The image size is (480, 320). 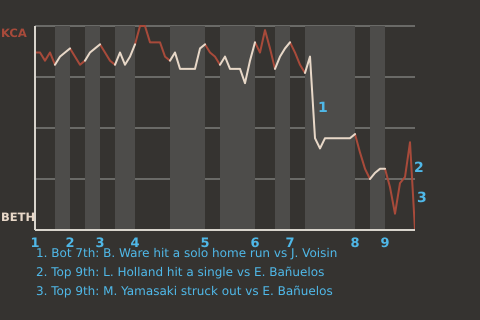 What do you see at coordinates (18, 217) in the screenshot?
I see `annotation: BETH` at bounding box center [18, 217].